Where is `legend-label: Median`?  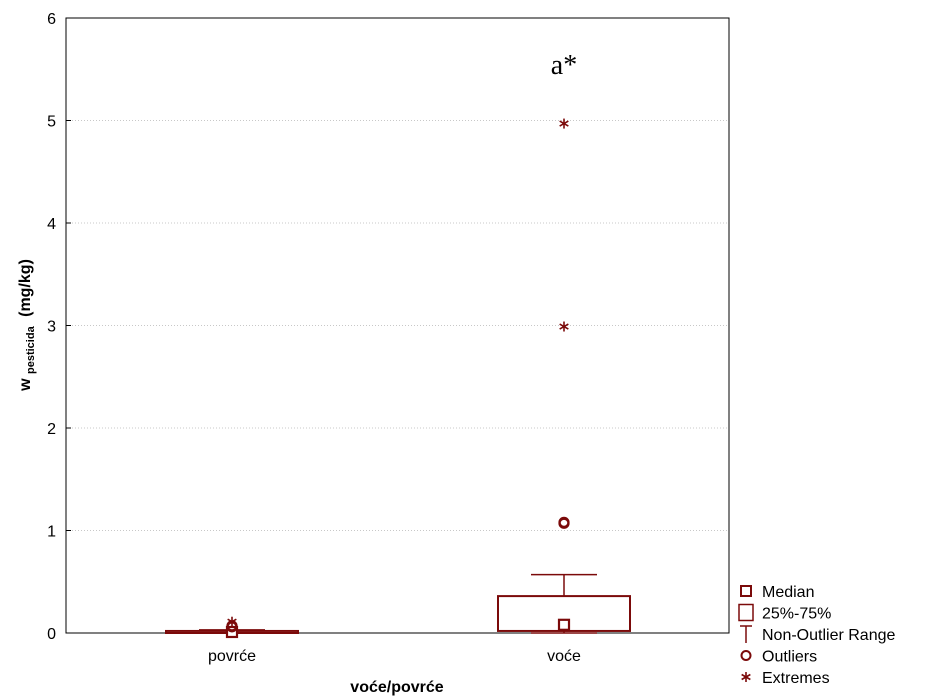 legend-label: Median is located at coordinates (788, 592).